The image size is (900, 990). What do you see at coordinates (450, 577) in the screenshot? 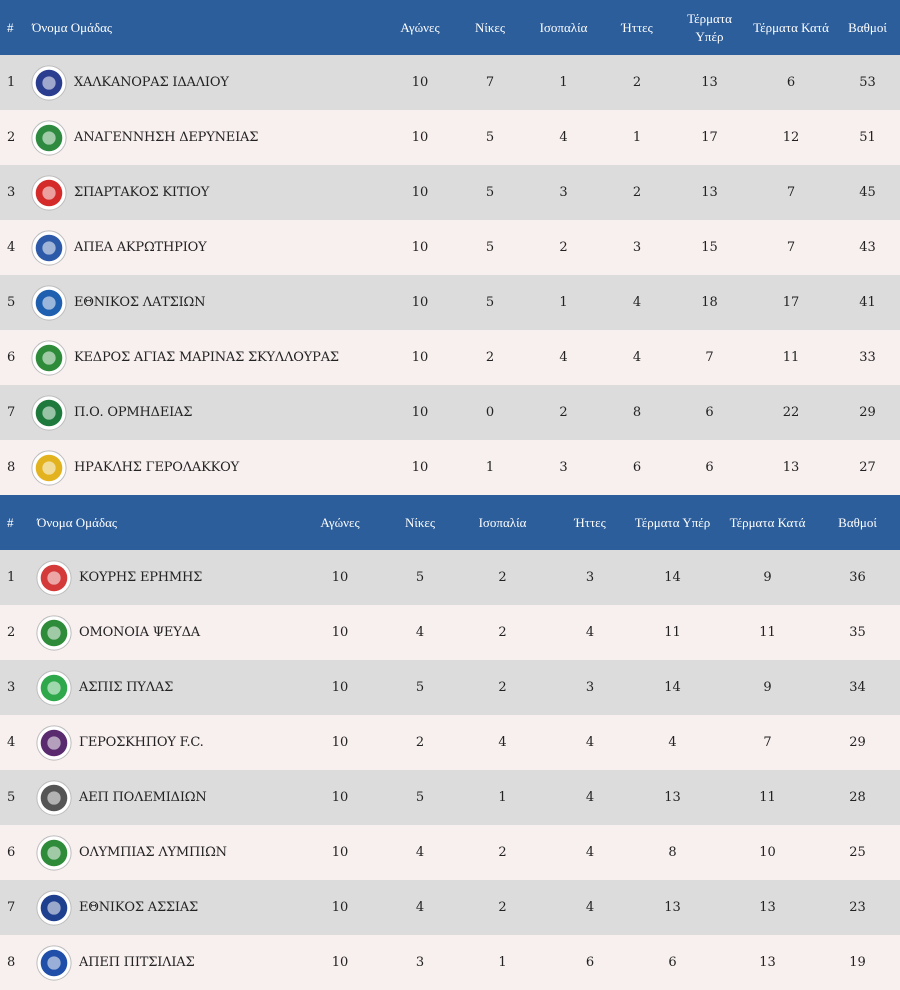
I see `table-row: 1 ΚΟΥΡΗΣ ΕΡΗΜΗΣ 10 5 2 3 14 9 36` at bounding box center [450, 577].